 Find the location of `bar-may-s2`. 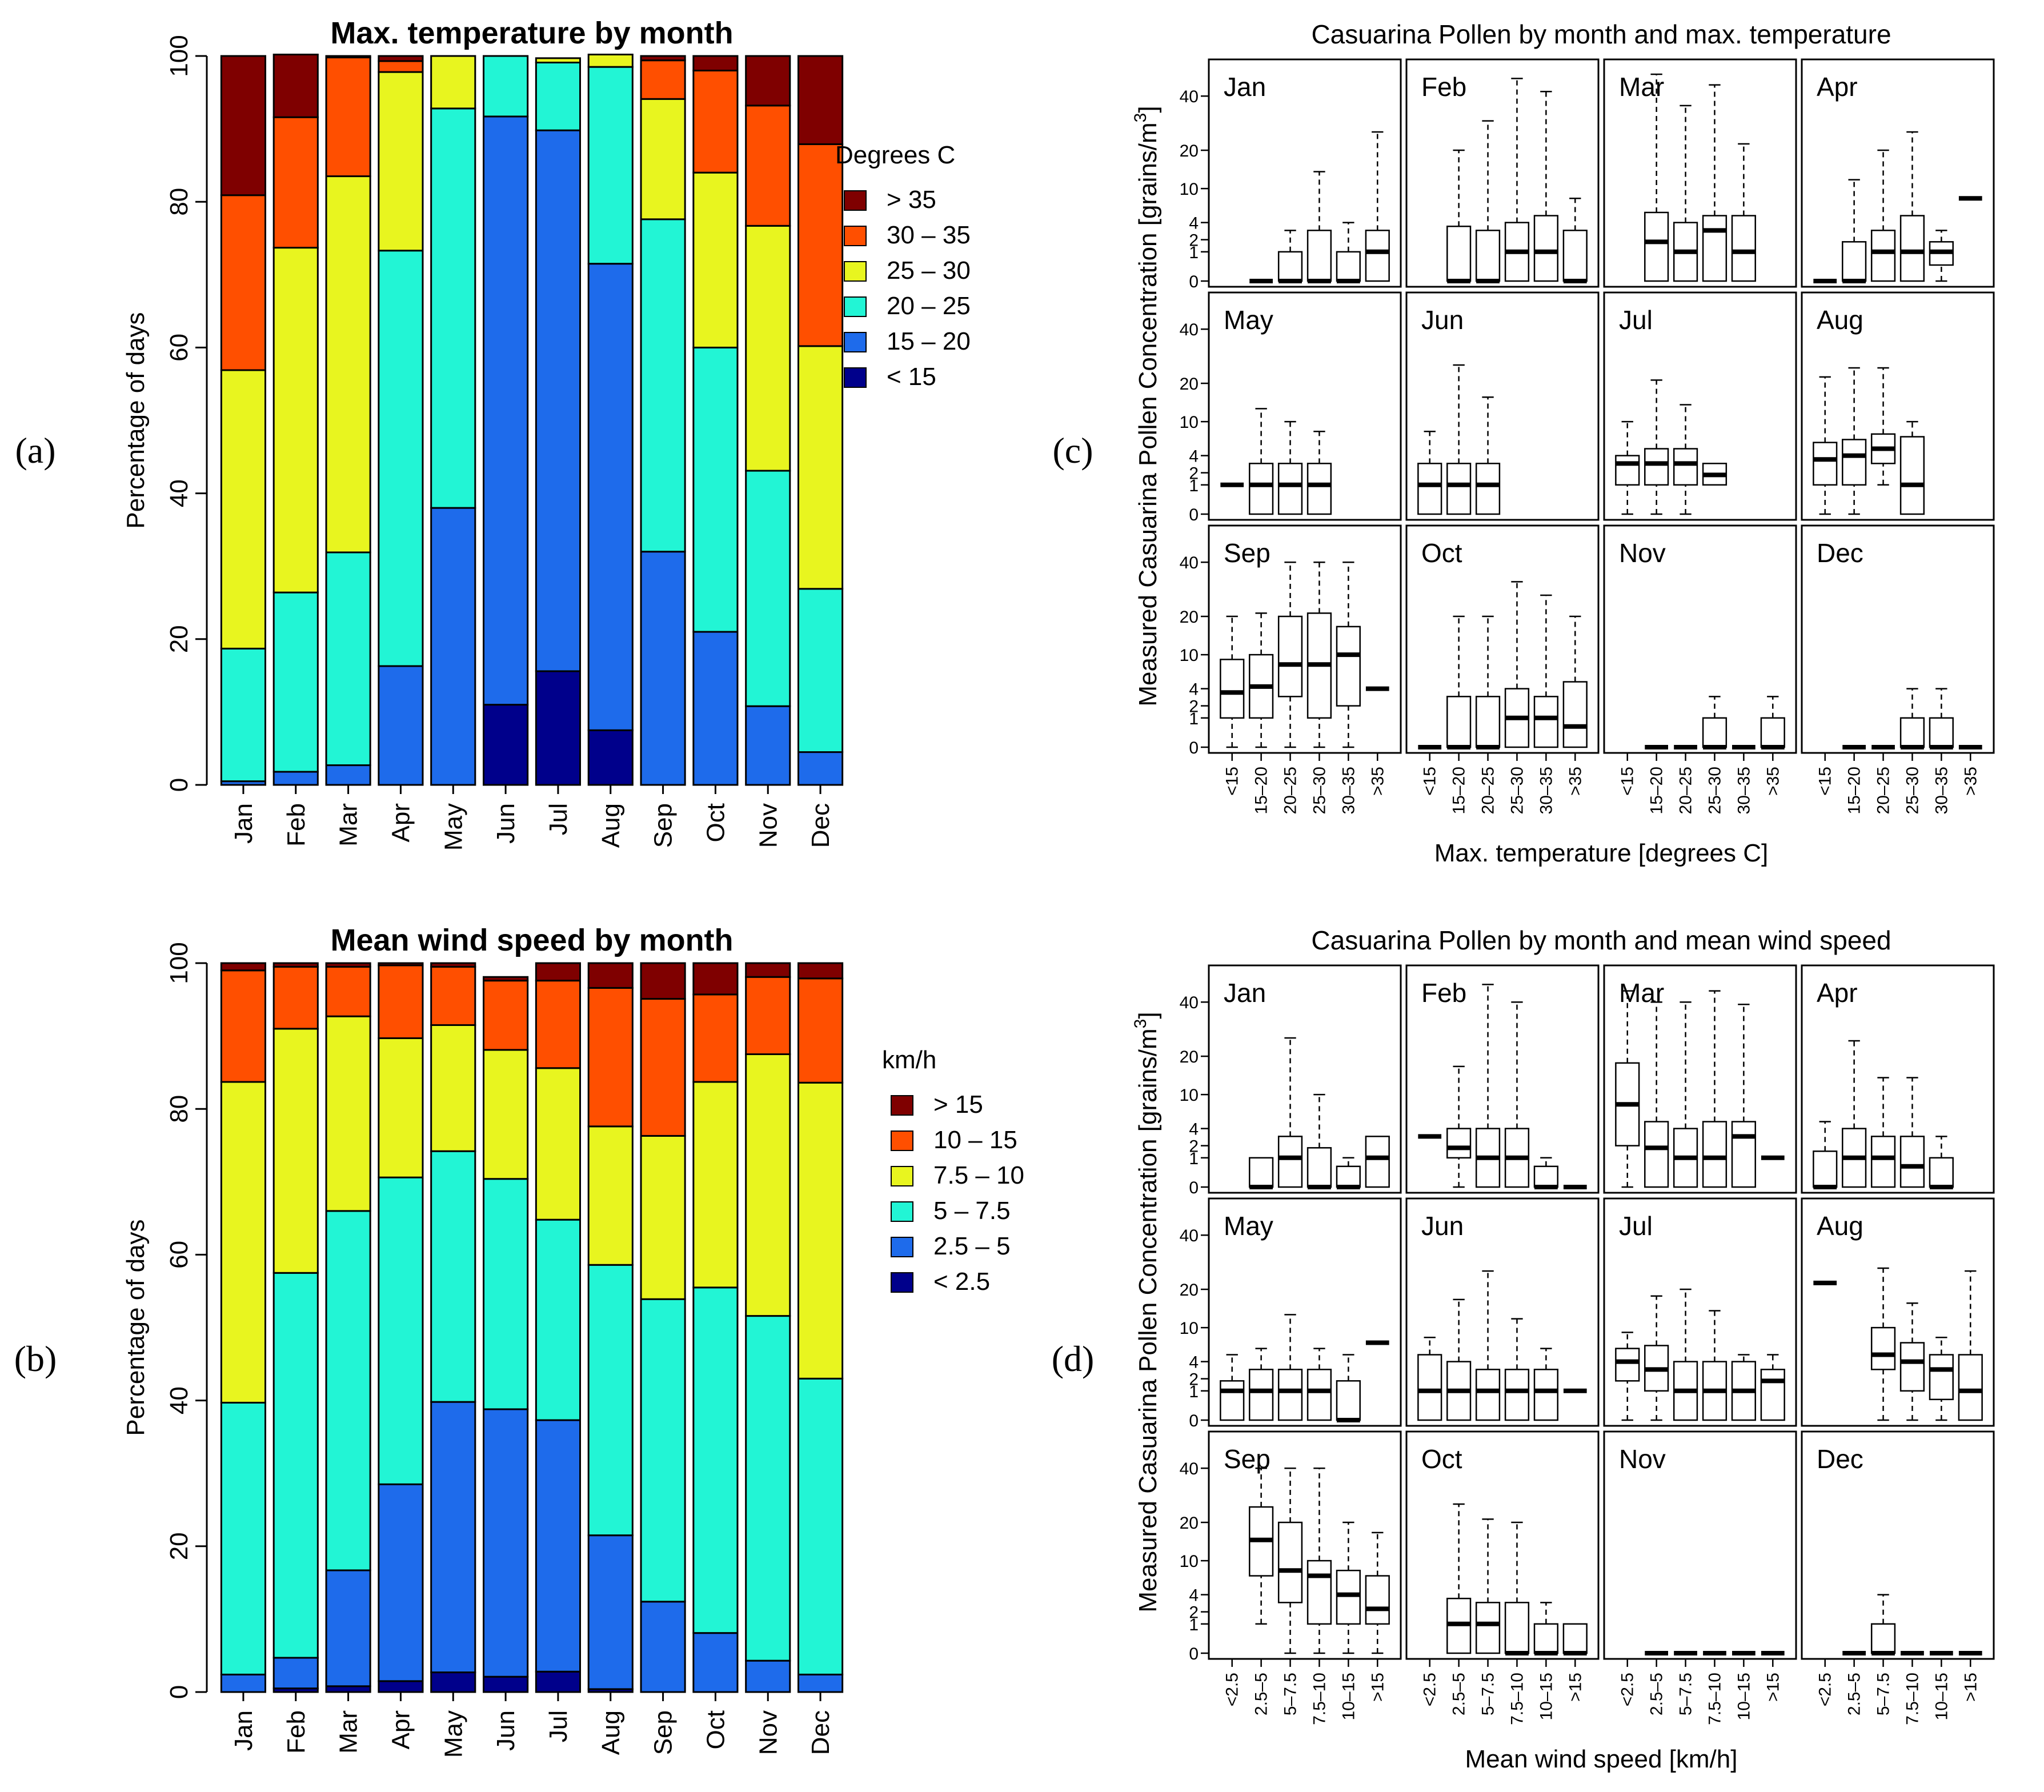

bar-may-s2 is located at coordinates (453, 1277).